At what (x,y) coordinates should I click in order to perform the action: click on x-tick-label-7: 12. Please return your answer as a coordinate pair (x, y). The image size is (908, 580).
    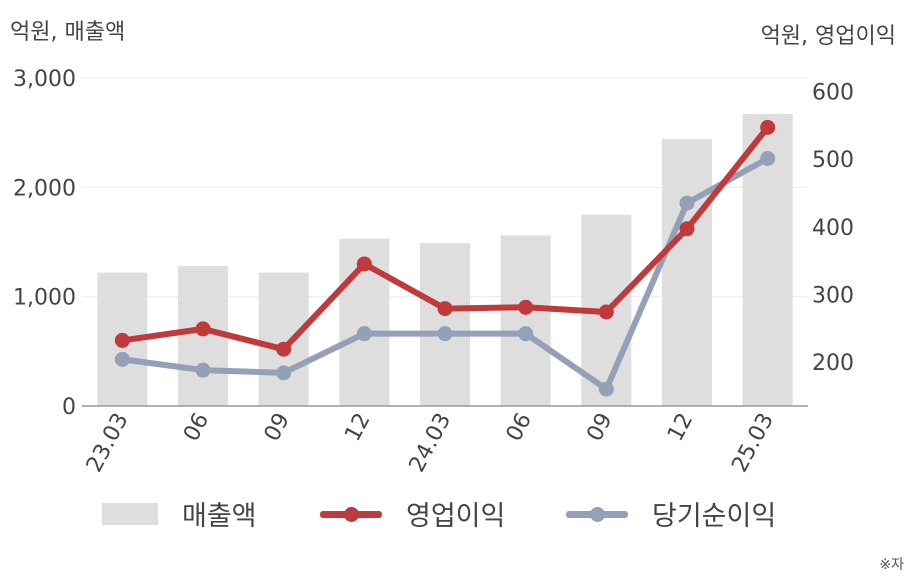
    Looking at the image, I should click on (680, 427).